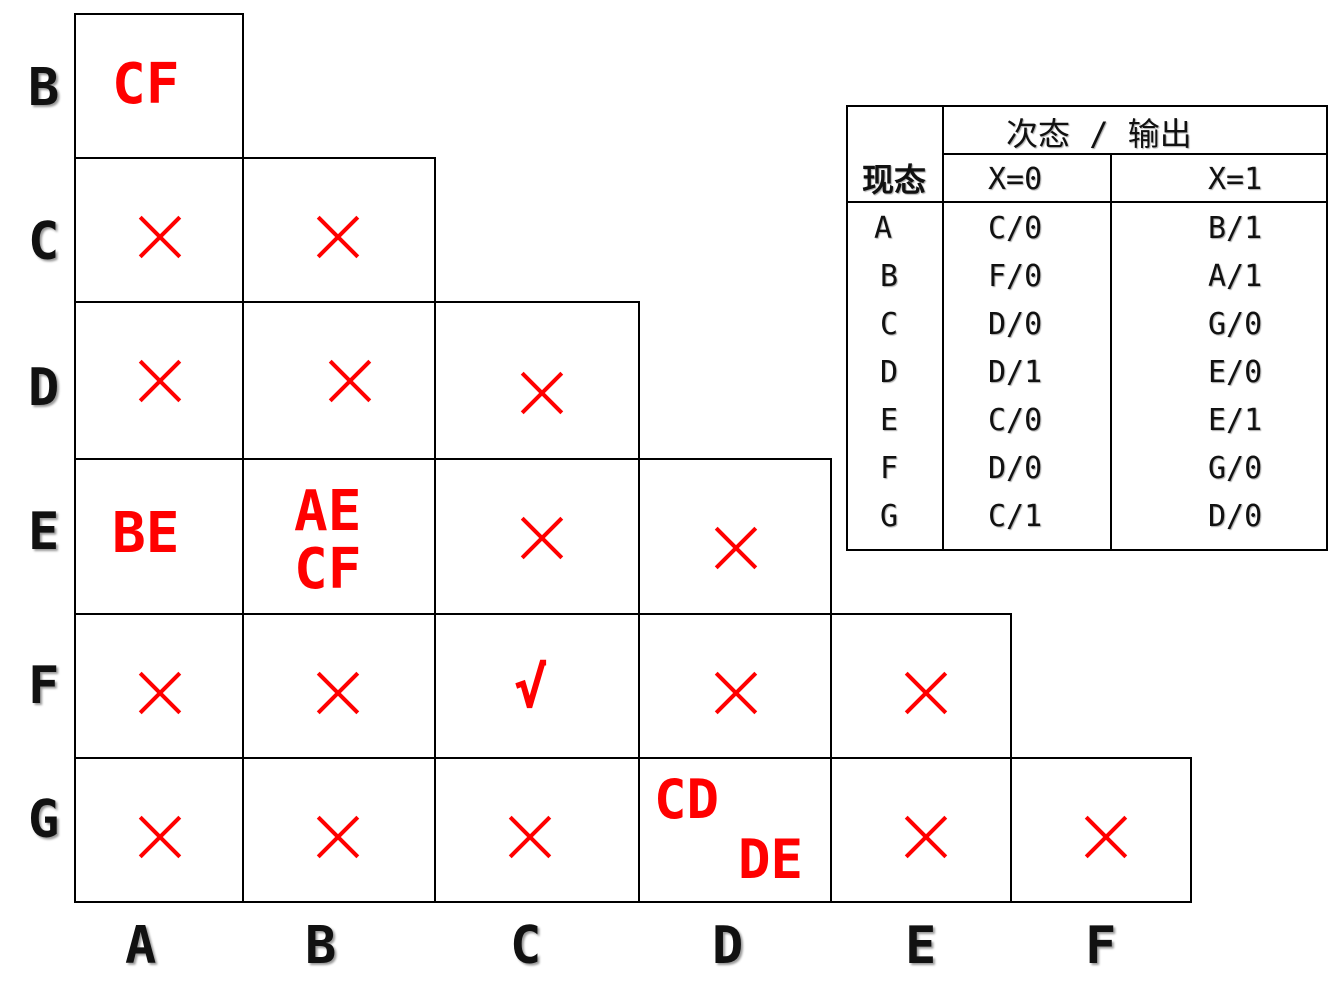 The height and width of the screenshot is (985, 1340). I want to click on cell-g-a, so click(159, 830).